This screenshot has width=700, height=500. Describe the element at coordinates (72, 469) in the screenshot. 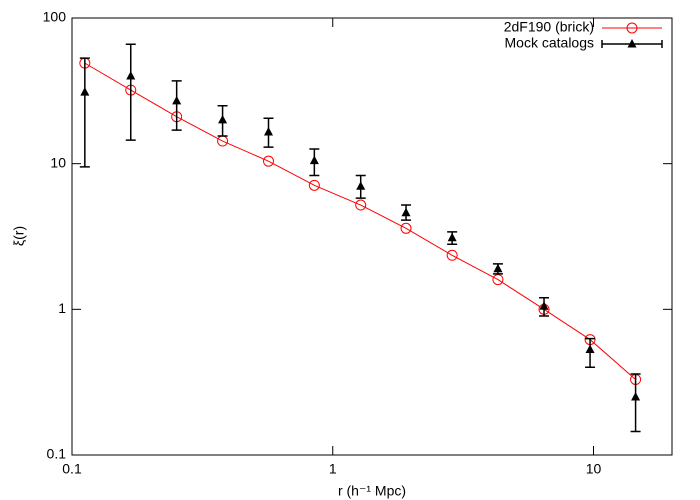

I see `x-tick-label: 0.1` at that location.